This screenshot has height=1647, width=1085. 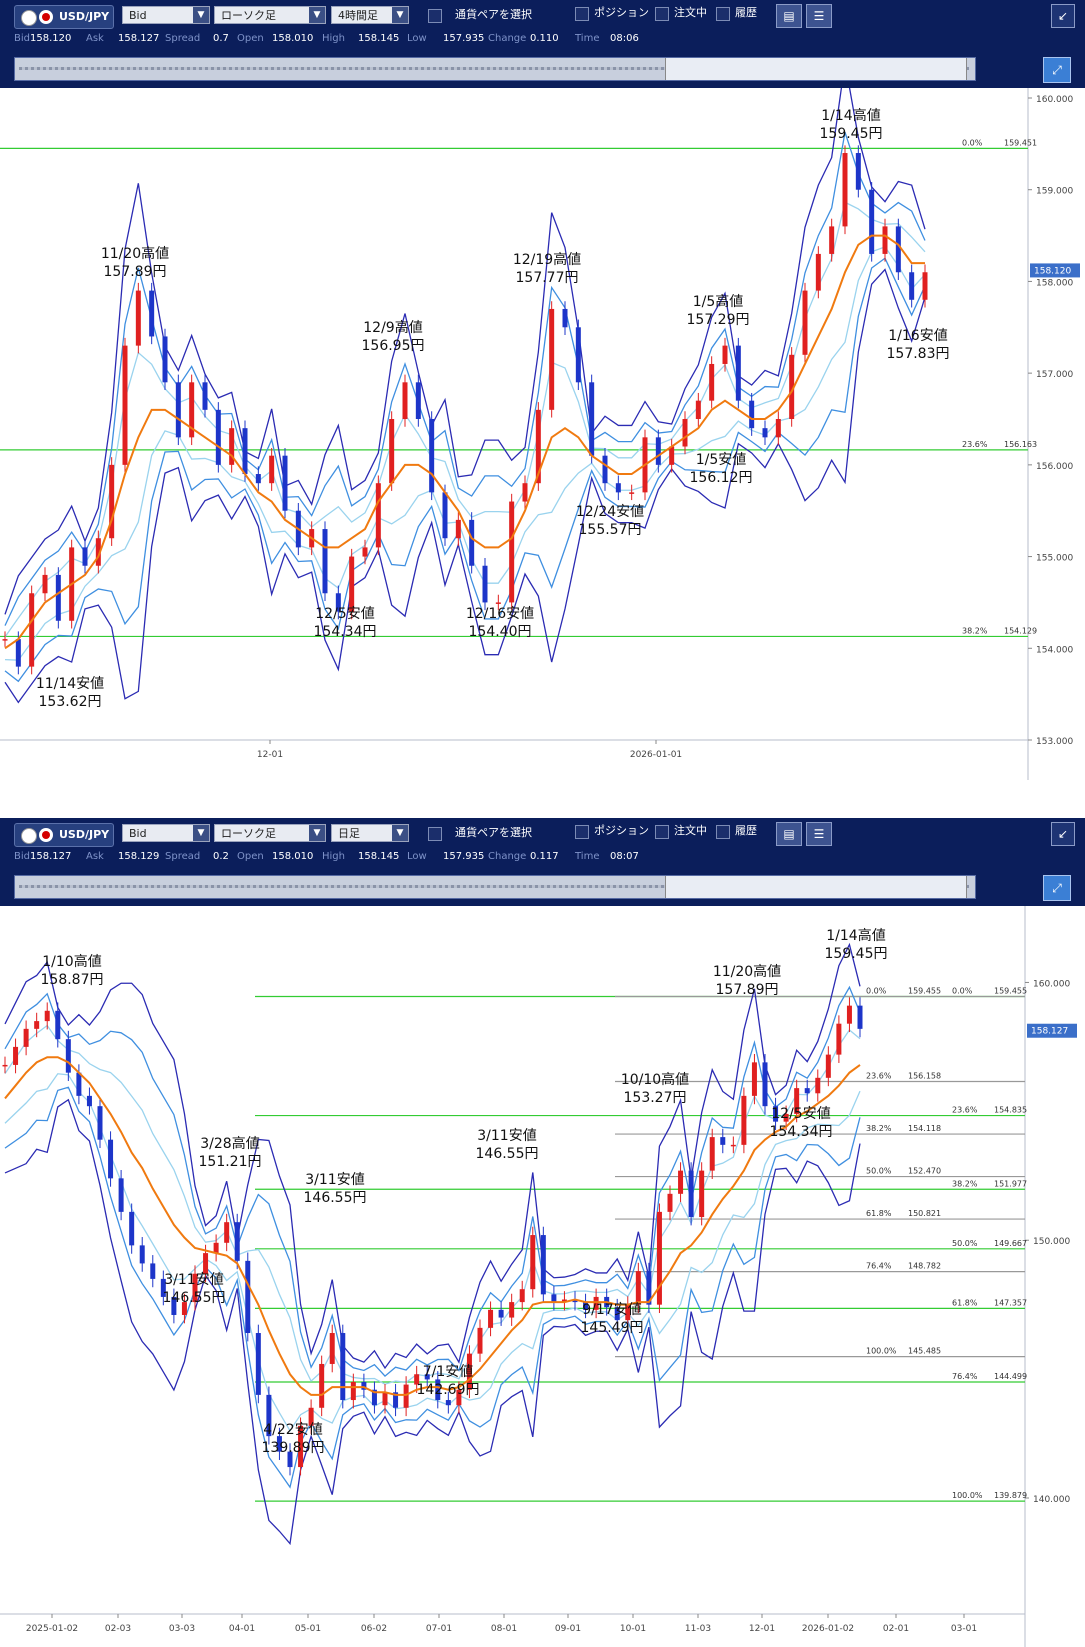 I want to click on annotation-line1: 1/5高値, so click(x=718, y=301).